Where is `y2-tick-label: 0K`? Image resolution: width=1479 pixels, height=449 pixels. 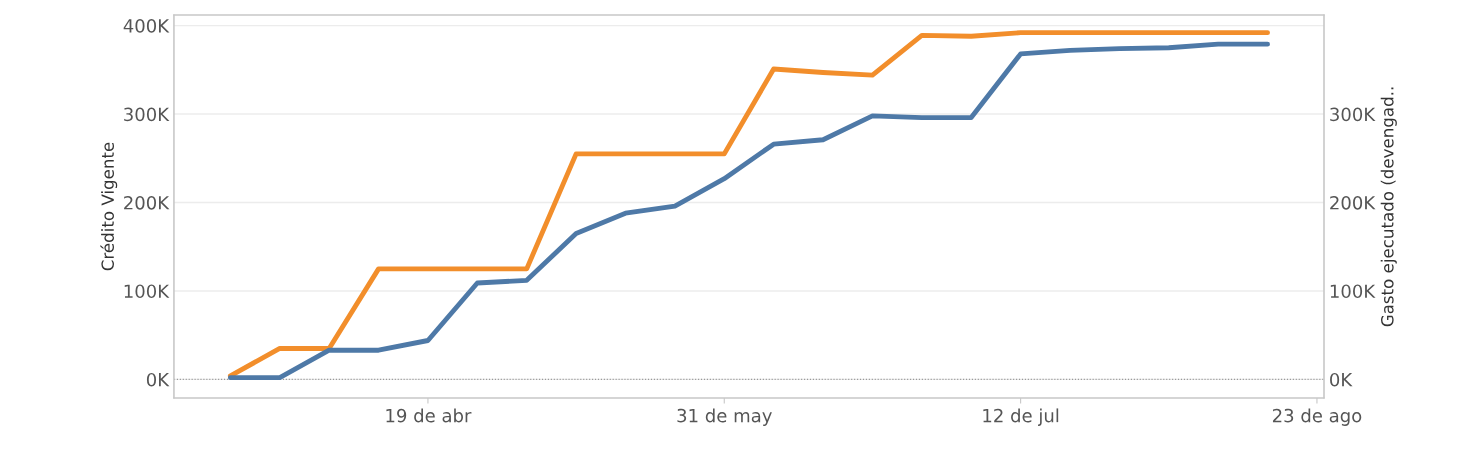 y2-tick-label: 0K is located at coordinates (1341, 379).